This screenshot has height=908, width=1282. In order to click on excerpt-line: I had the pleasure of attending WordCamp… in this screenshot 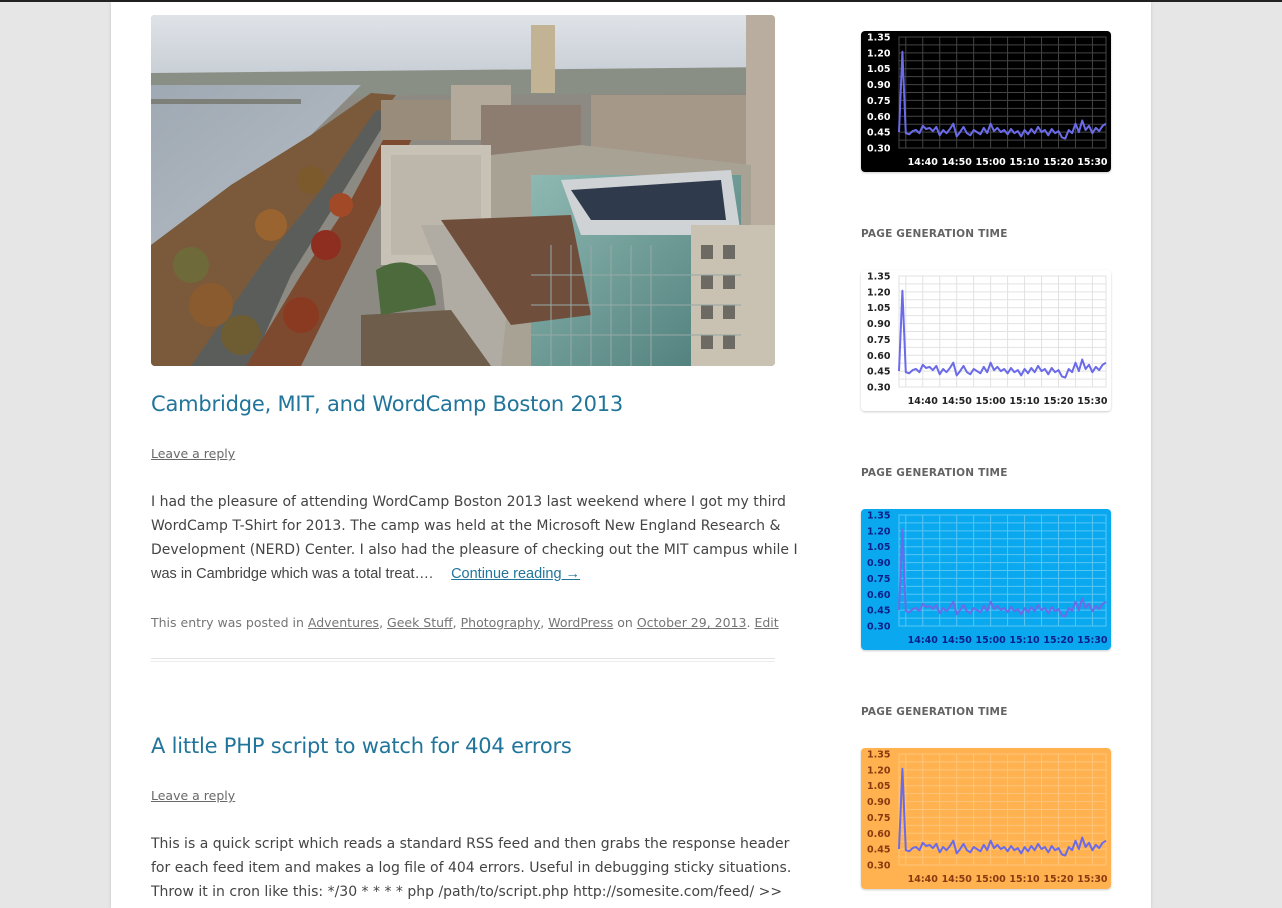, I will do `click(468, 502)`.